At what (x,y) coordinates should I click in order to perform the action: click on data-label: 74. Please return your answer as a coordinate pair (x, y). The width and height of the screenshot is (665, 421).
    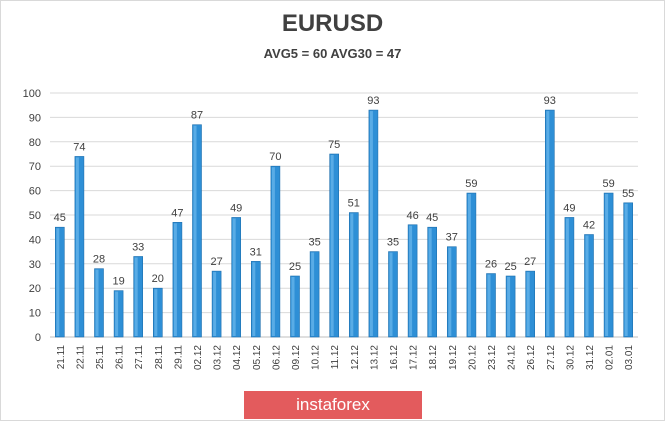
    Looking at the image, I should click on (79, 147).